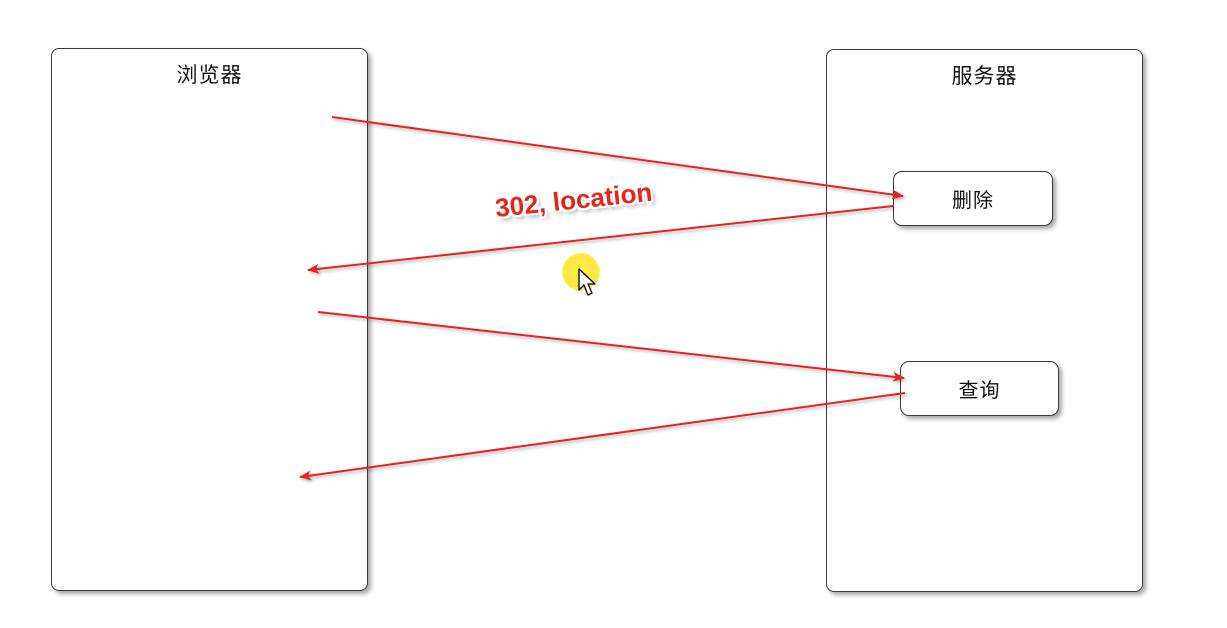  What do you see at coordinates (984, 76) in the screenshot?
I see `server-title: 服务器` at bounding box center [984, 76].